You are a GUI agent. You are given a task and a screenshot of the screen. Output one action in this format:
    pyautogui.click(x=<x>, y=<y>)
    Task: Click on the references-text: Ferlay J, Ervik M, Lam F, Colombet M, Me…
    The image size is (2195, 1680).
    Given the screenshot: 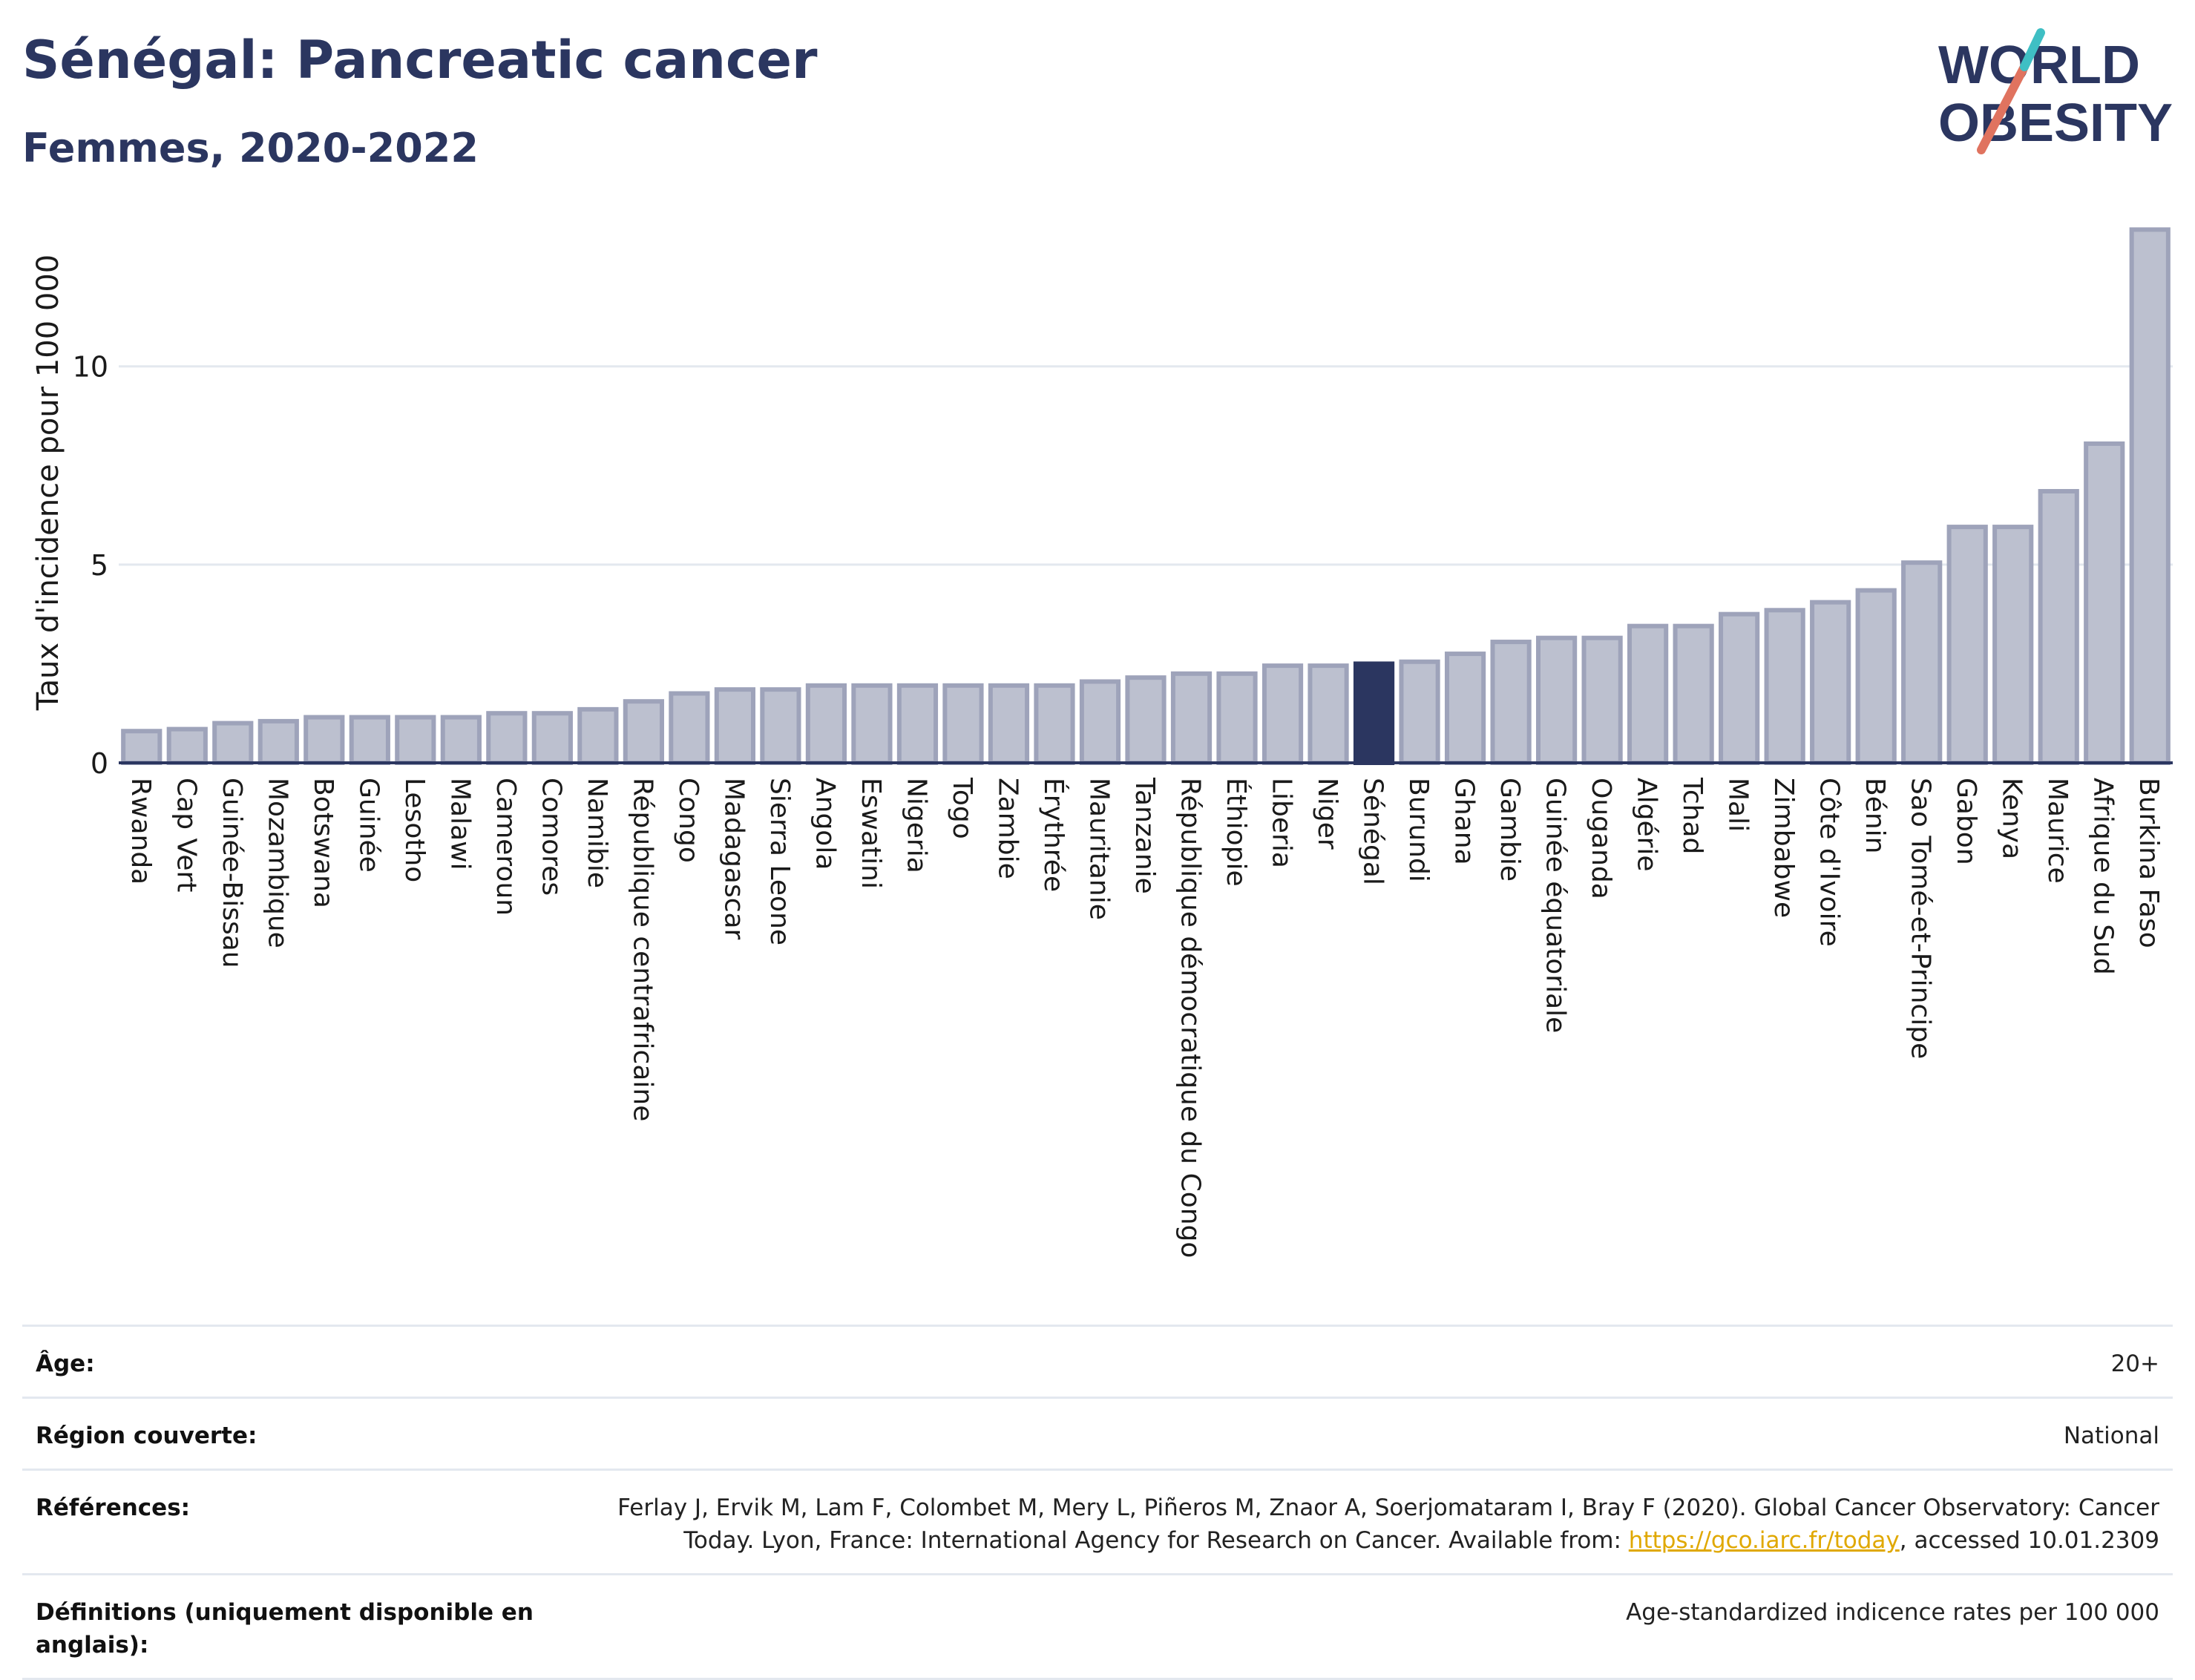 What is the action you would take?
    pyautogui.click(x=1388, y=1524)
    